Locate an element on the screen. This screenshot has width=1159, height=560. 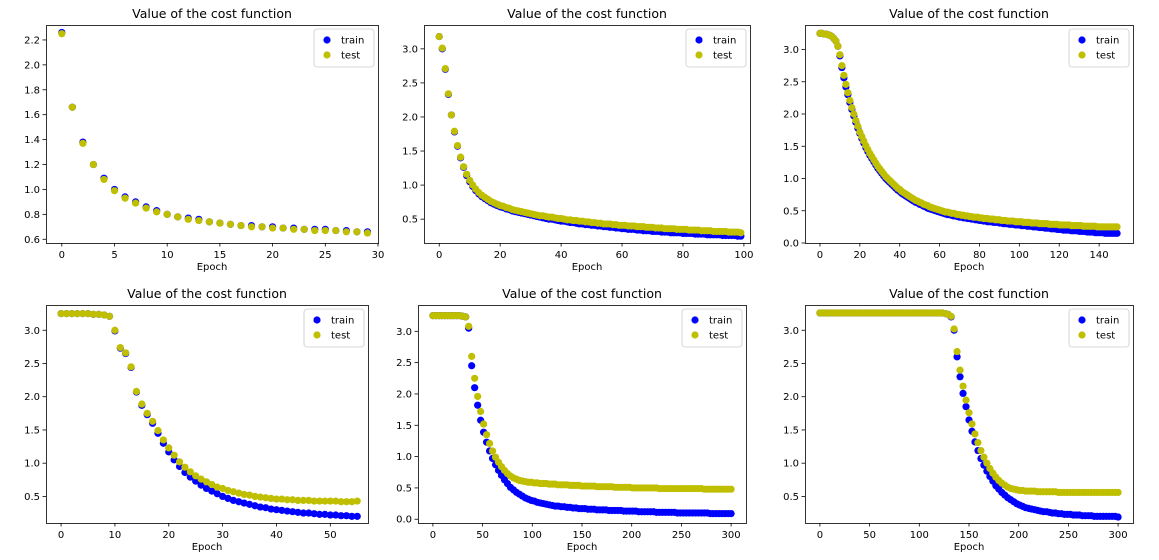
x-tick-label: 150 is located at coordinates (968, 535).